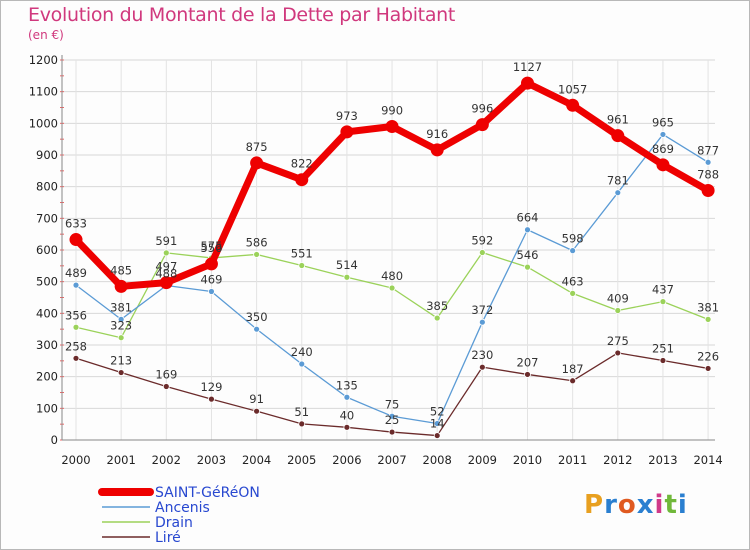 The height and width of the screenshot is (550, 750). Describe the element at coordinates (573, 281) in the screenshot. I see `data-label: 463` at that location.